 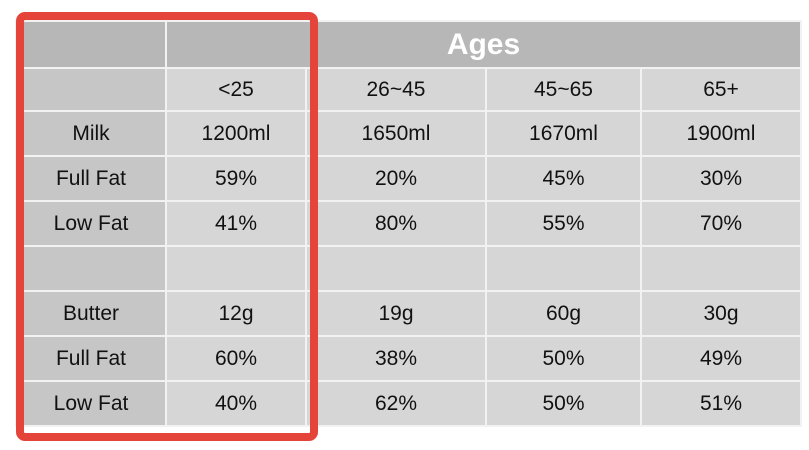 I want to click on spacer-row, so click(x=408, y=268).